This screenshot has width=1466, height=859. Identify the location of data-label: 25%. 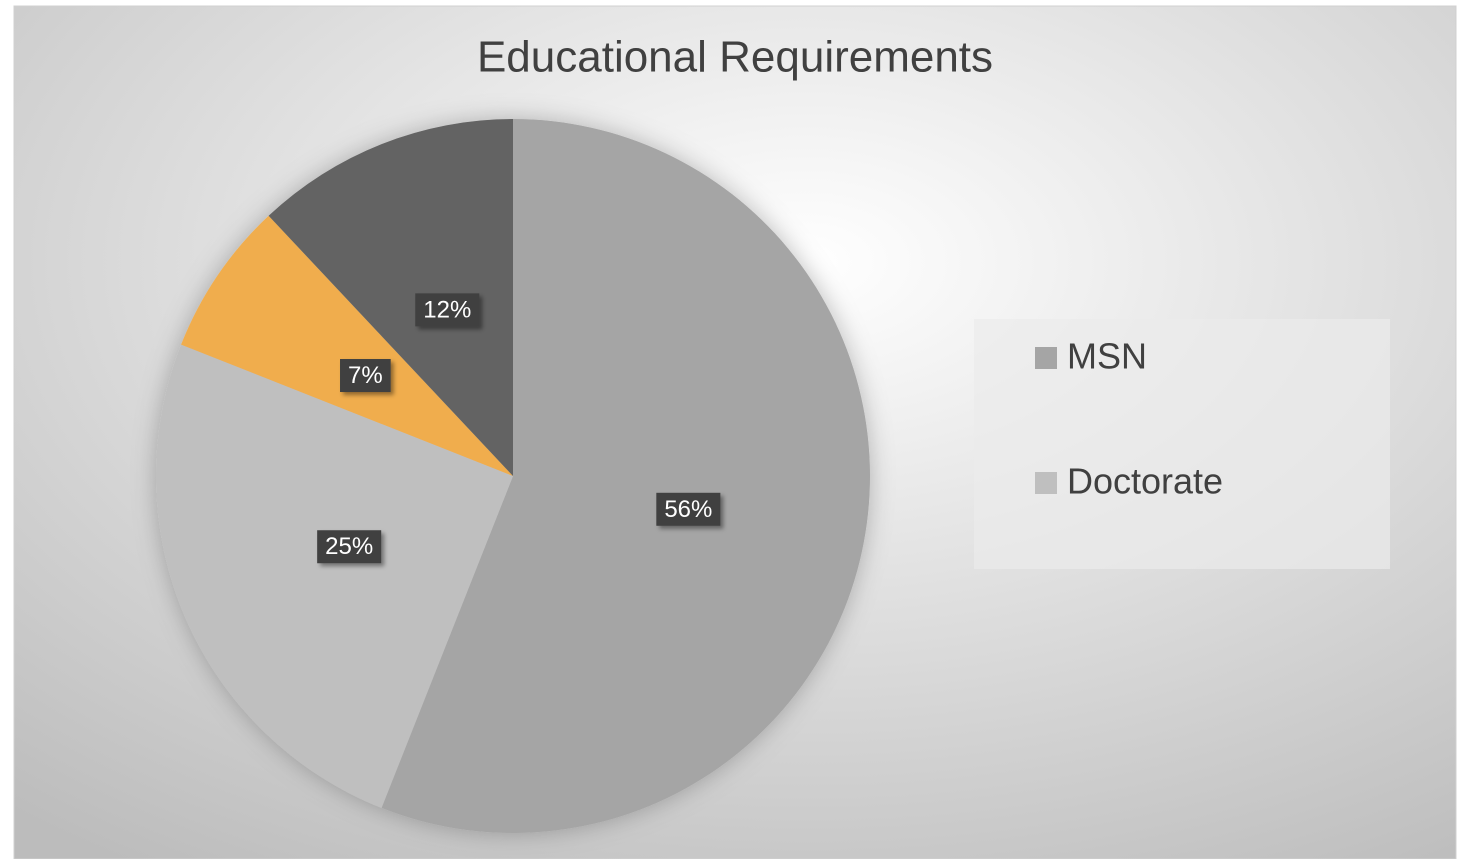
(349, 546).